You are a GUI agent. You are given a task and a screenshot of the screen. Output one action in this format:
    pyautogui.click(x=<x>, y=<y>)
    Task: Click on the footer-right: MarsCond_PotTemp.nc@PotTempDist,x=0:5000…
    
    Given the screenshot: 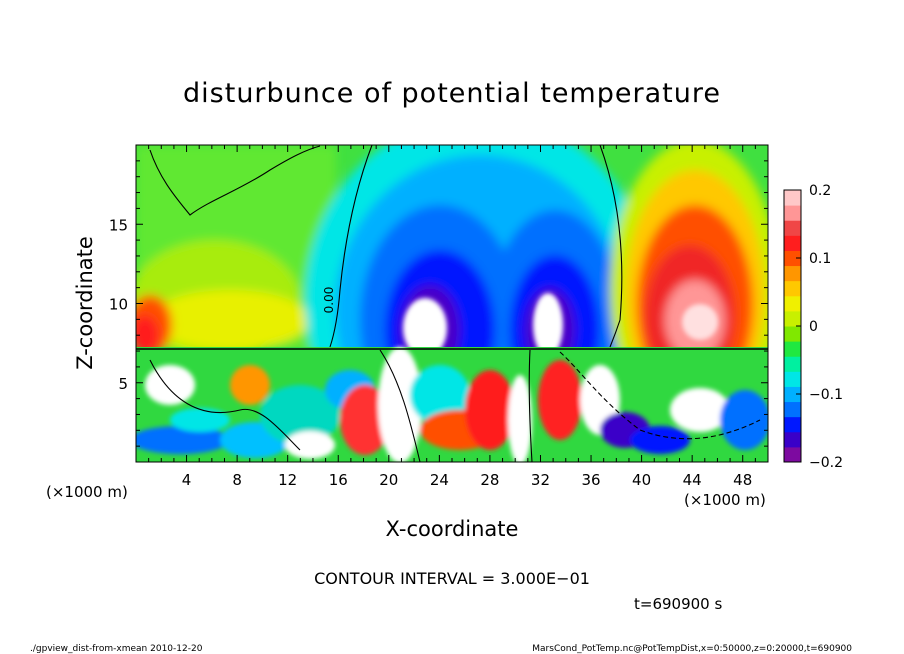 What is the action you would take?
    pyautogui.click(x=692, y=649)
    